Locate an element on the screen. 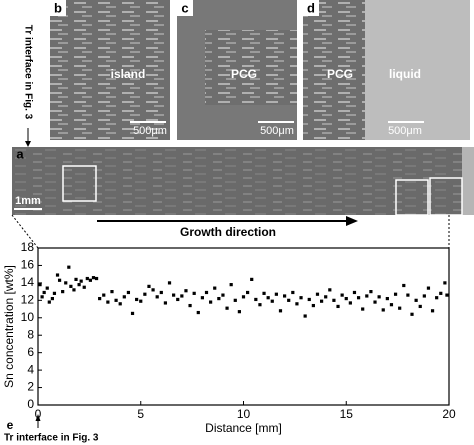 The height and width of the screenshot is (445, 474). y-tick-label: 14 is located at coordinates (28, 282).